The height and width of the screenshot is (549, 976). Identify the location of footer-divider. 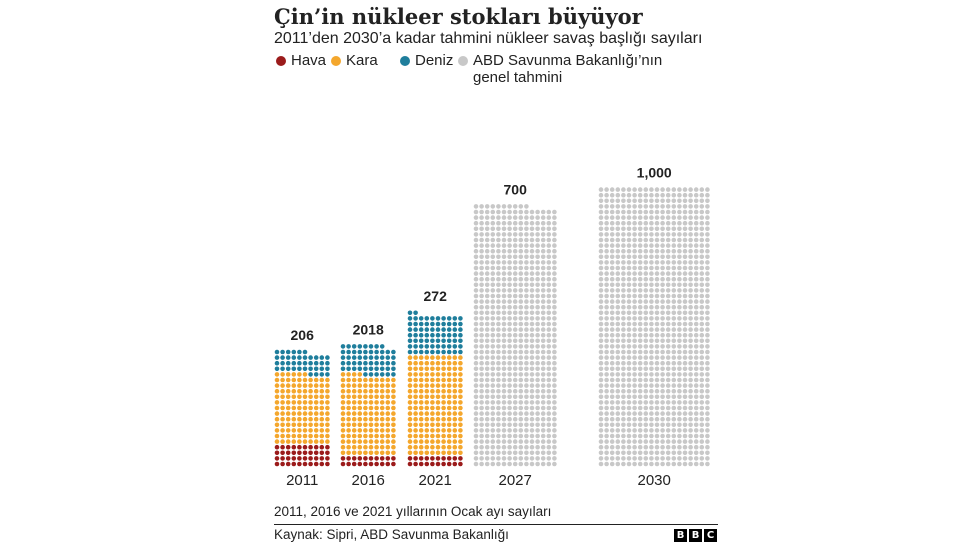
(496, 524).